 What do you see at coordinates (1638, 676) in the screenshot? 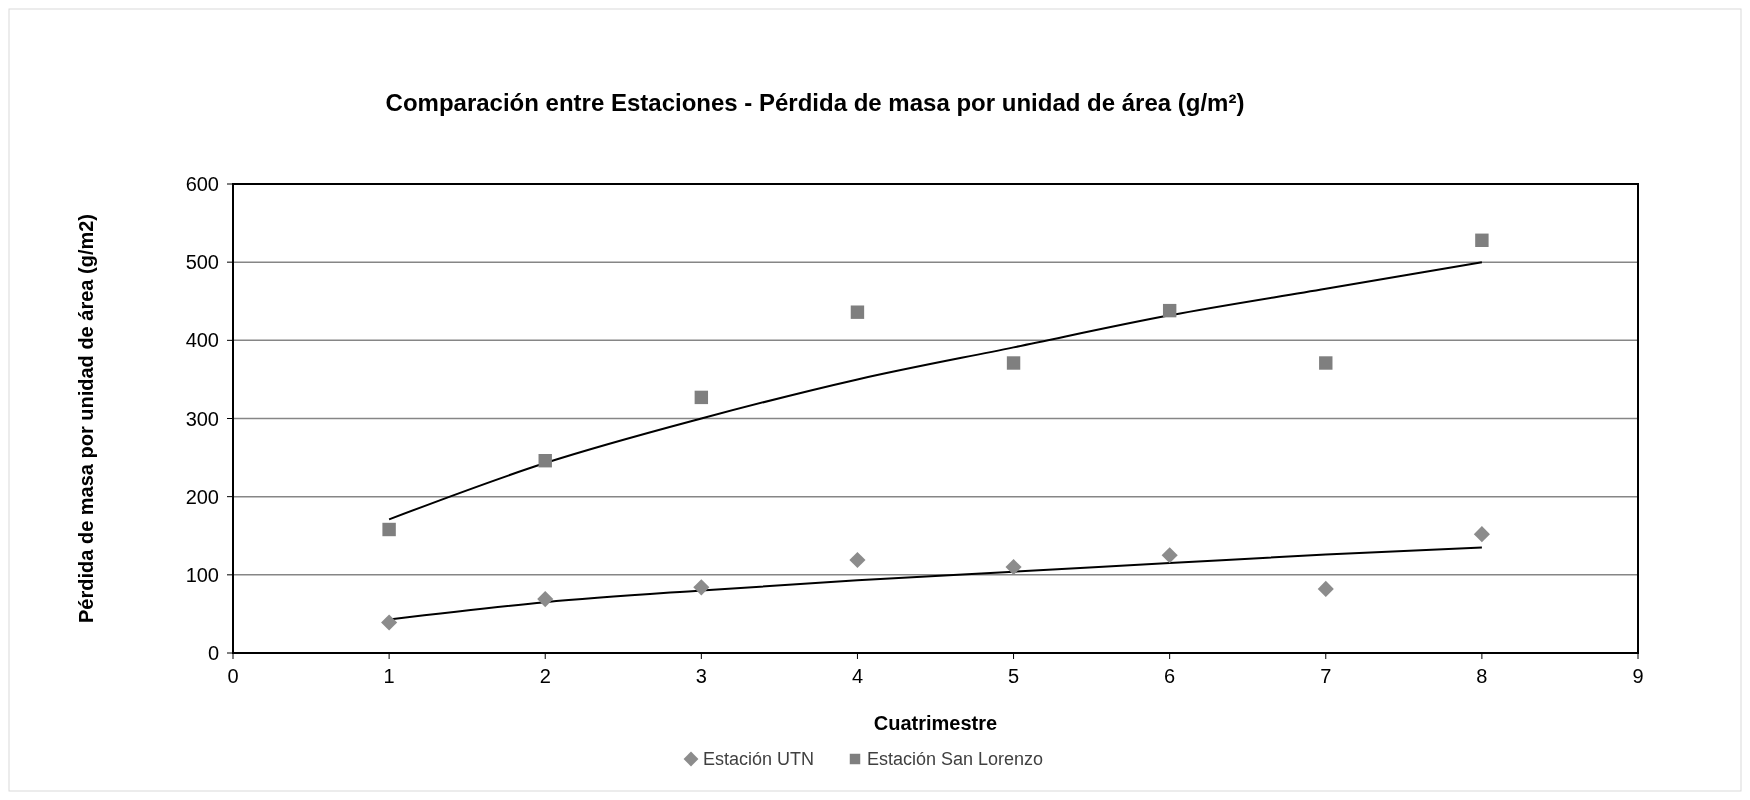
I see `x-tick-label: 9` at bounding box center [1638, 676].